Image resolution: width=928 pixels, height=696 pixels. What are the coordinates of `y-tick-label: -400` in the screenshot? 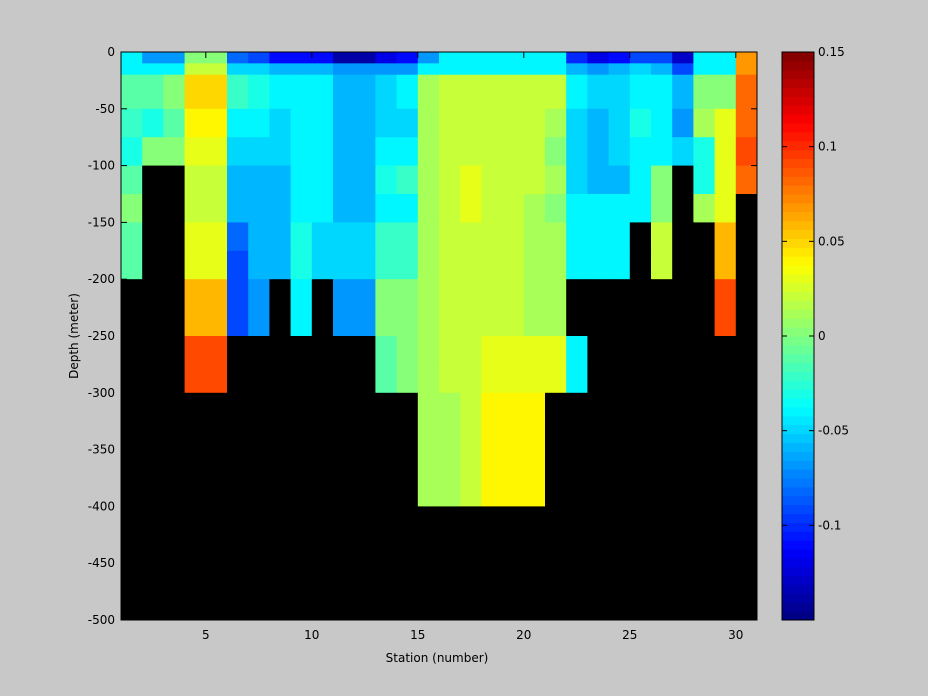 It's located at (101, 506).